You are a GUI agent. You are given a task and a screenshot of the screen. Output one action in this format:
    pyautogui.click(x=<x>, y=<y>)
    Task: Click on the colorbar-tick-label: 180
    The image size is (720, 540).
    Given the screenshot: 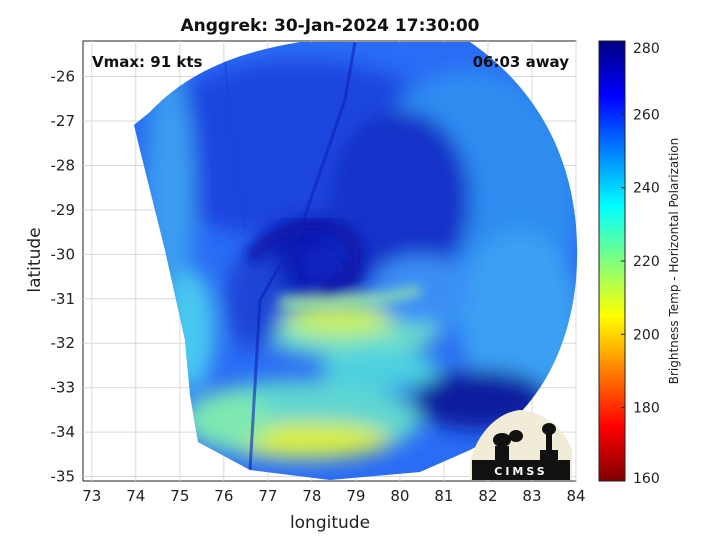 What is the action you would take?
    pyautogui.click(x=646, y=409)
    